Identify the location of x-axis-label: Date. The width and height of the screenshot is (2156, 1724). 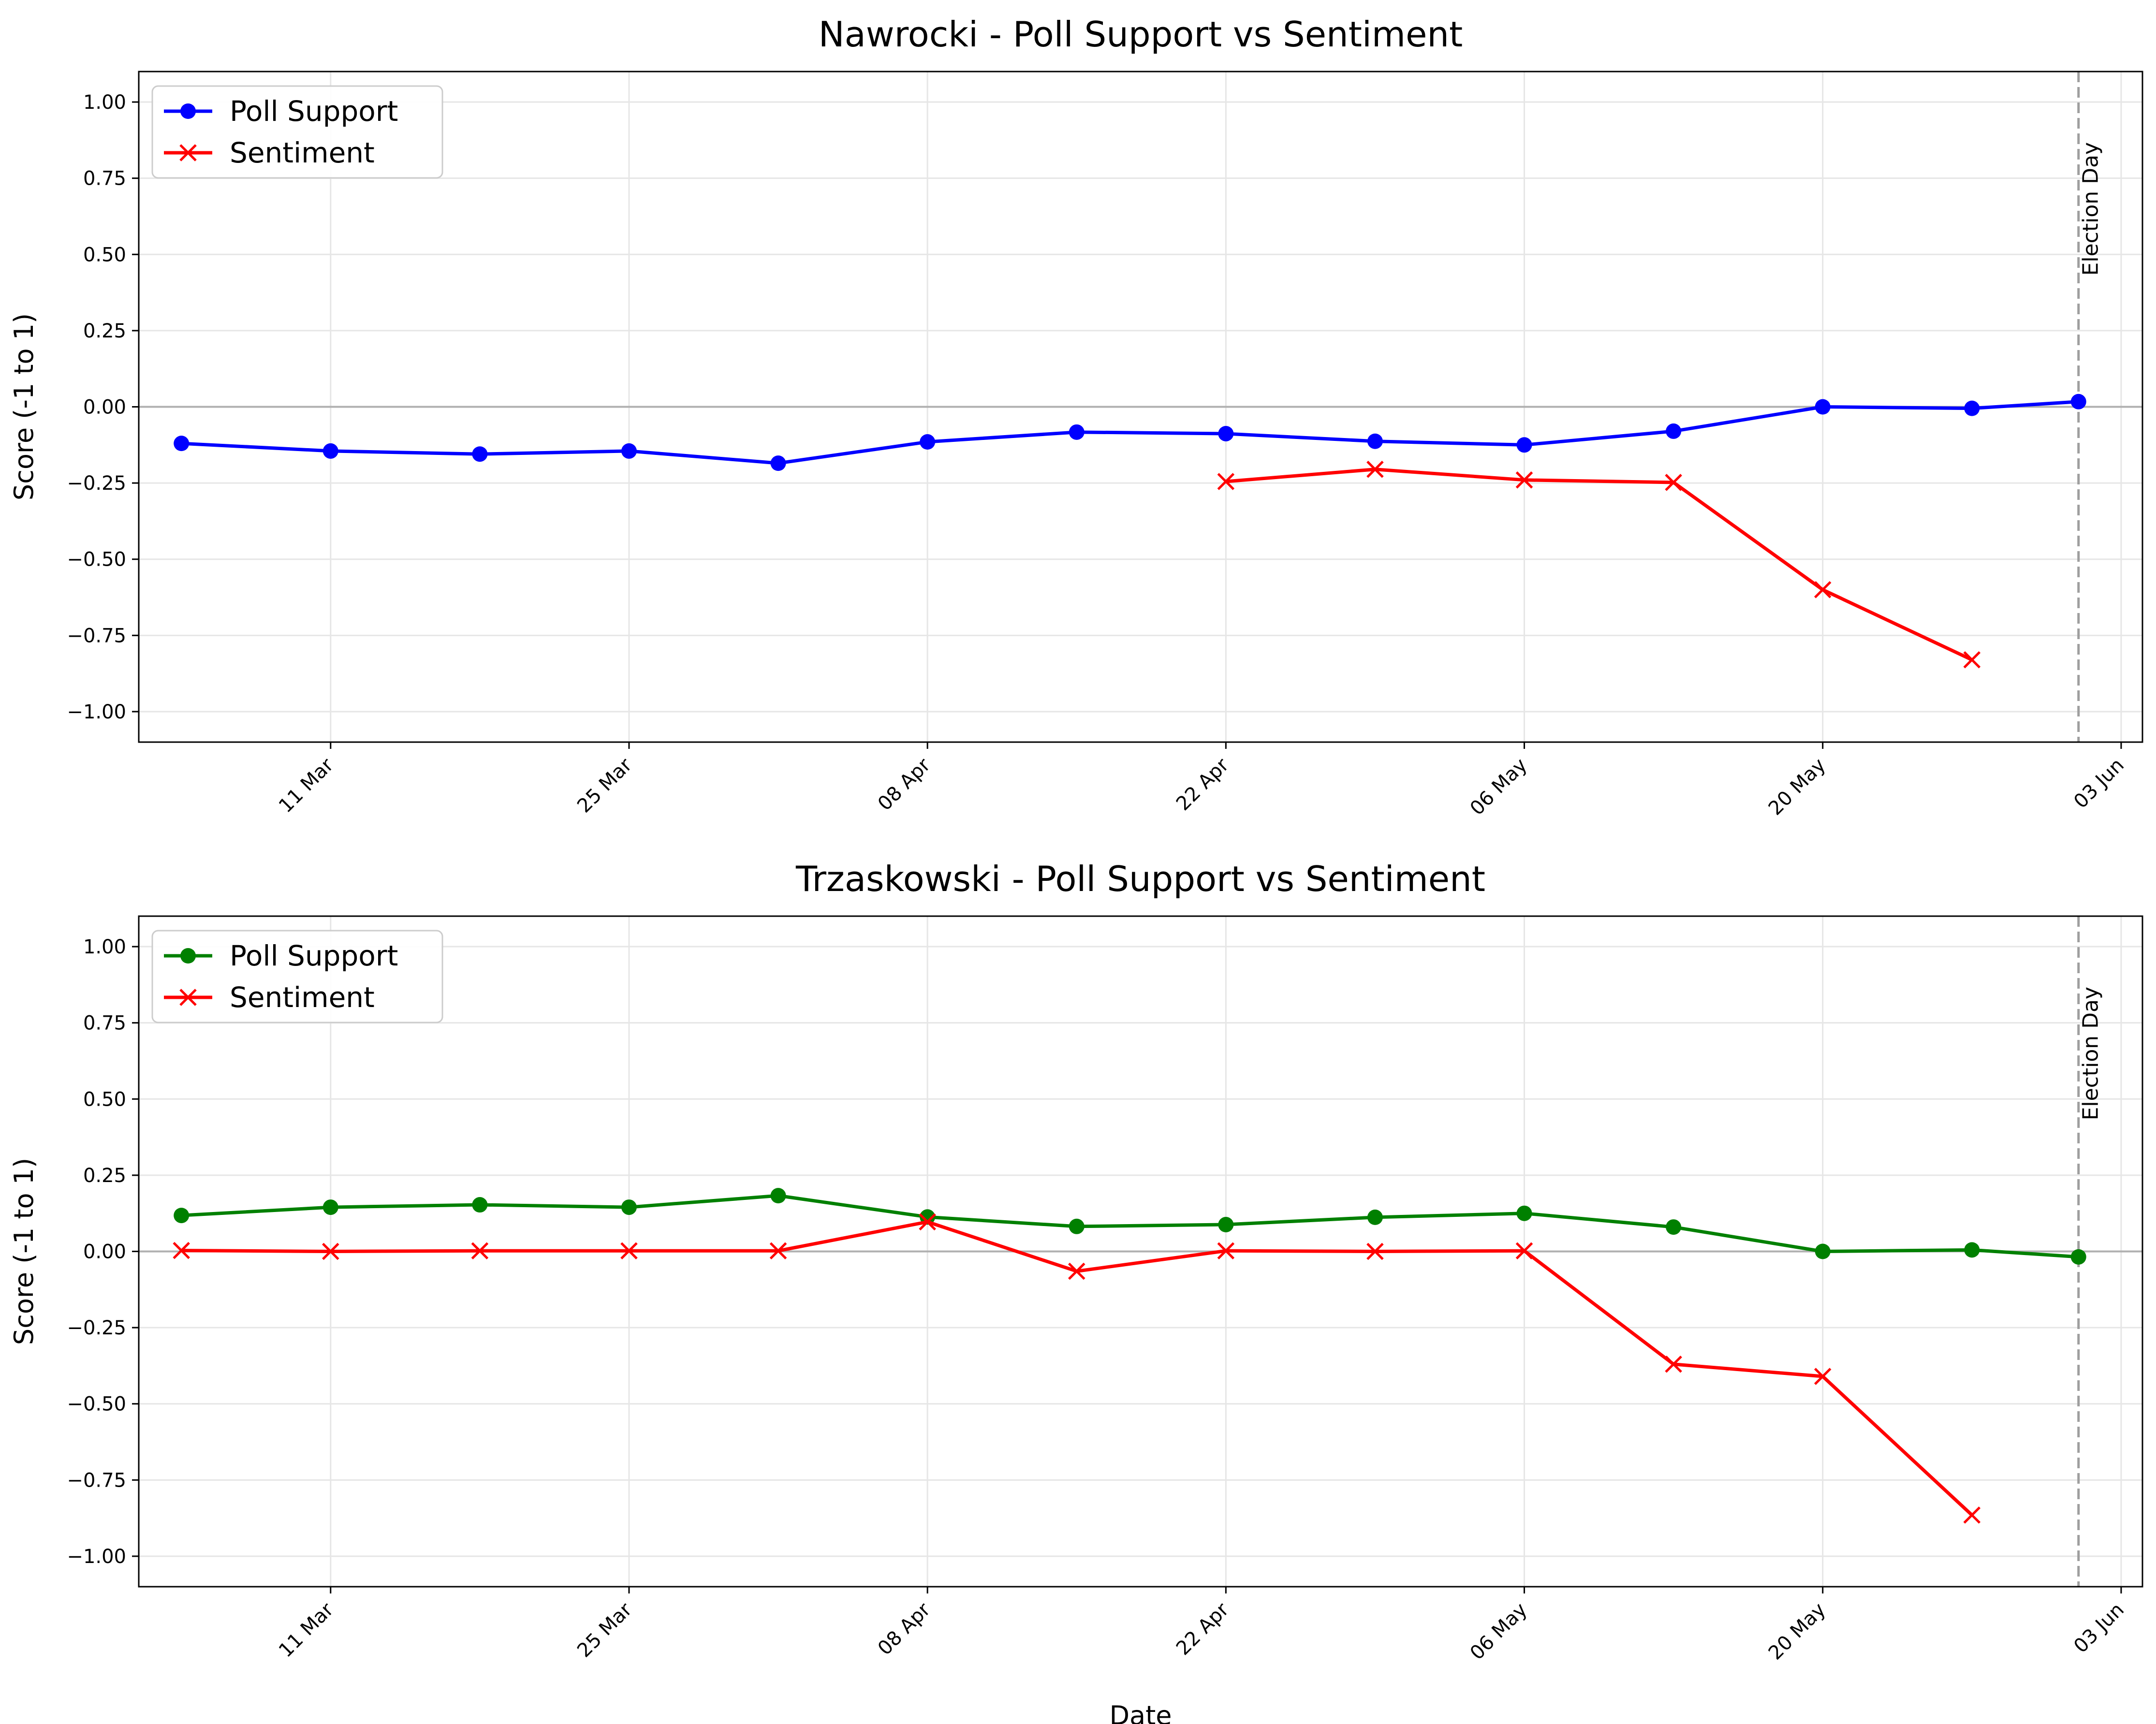
(1141, 1712).